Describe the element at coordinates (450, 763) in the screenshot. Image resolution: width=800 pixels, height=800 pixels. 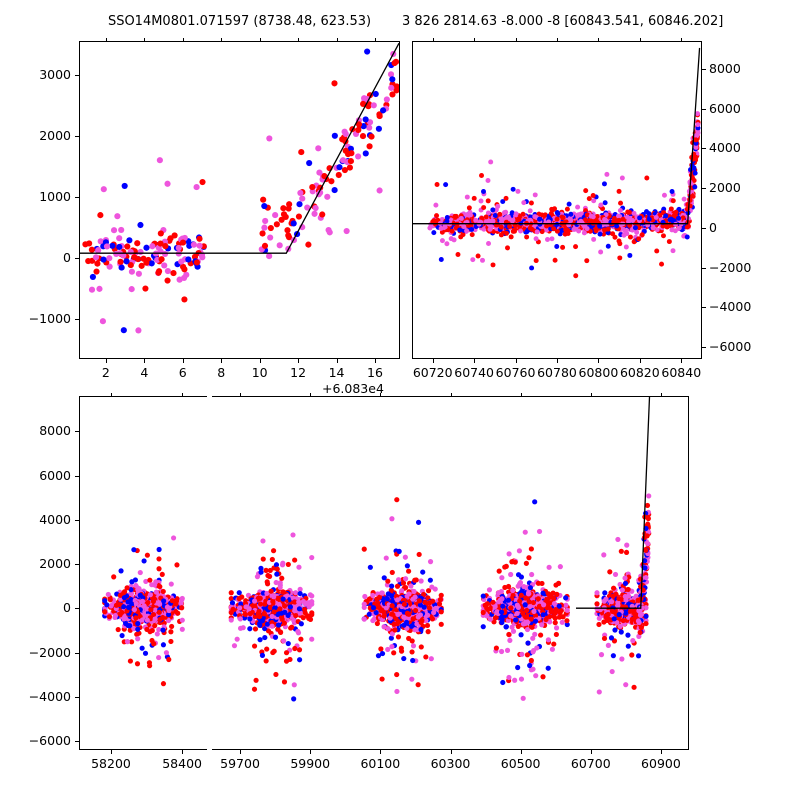
I see `x-tick-label-bottom: 60300` at that location.